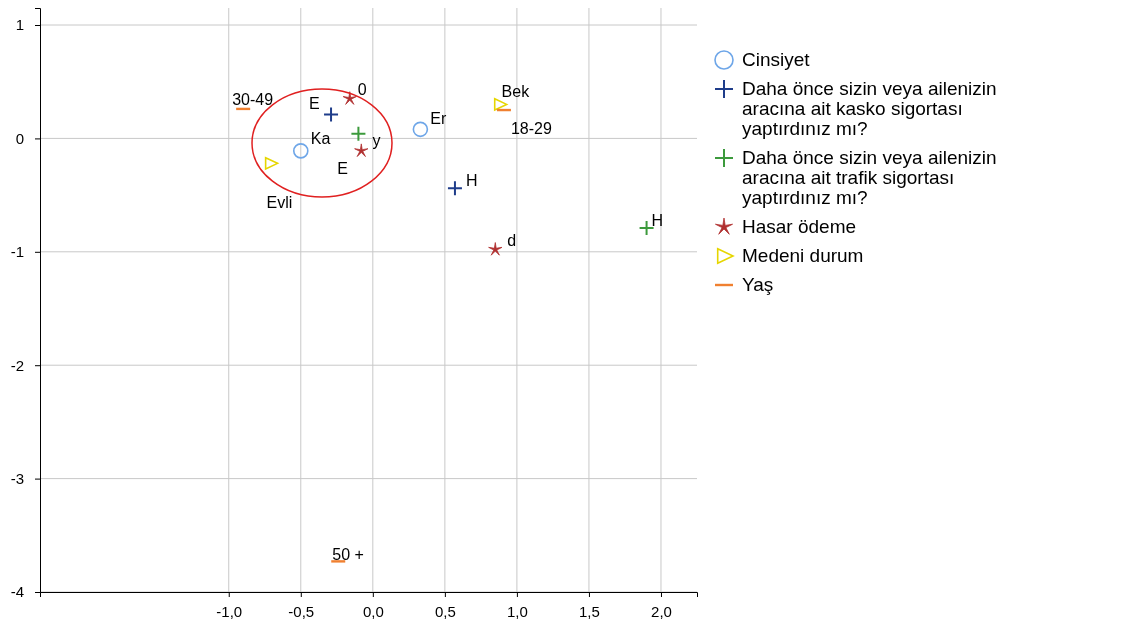  What do you see at coordinates (776, 59) in the screenshot?
I see `legend-label: Cinsiyet` at bounding box center [776, 59].